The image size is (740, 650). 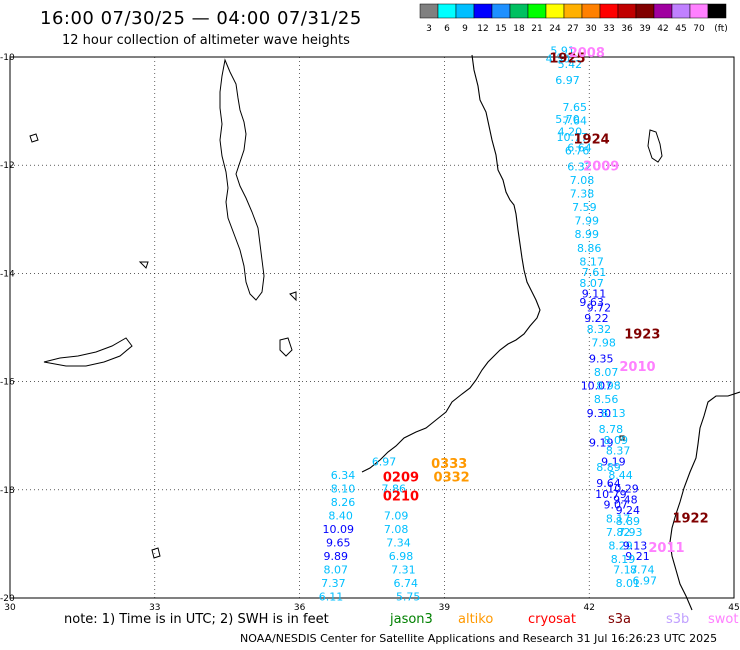 What do you see at coordinates (7, 491) in the screenshot?
I see `lat-tick-label: -18` at bounding box center [7, 491].